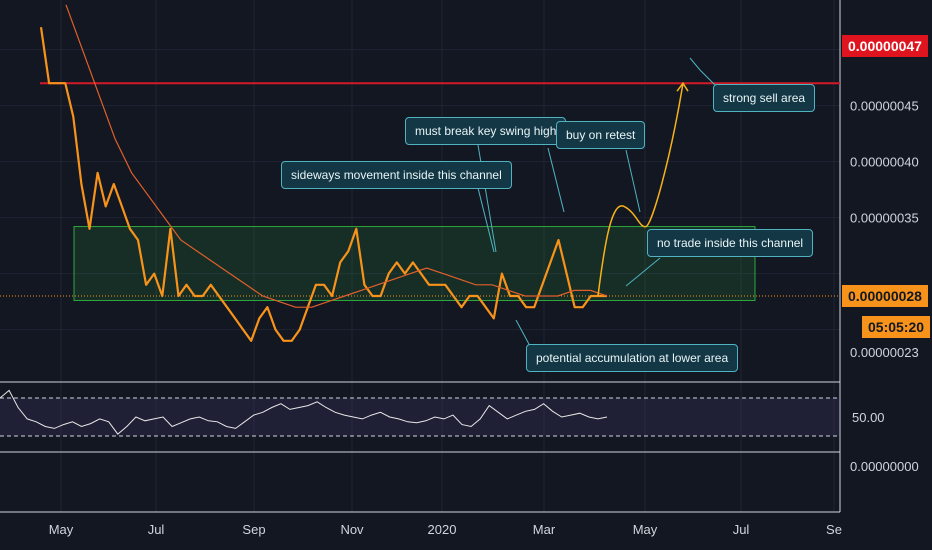 This screenshot has height=550, width=932. Describe the element at coordinates (884, 106) in the screenshot. I see `price-tick-label: 0.00000045` at that location.